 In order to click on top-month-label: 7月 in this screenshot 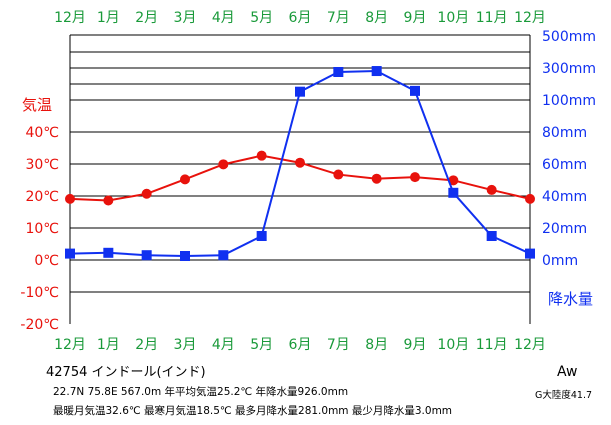, I will do `click(338, 18)`.